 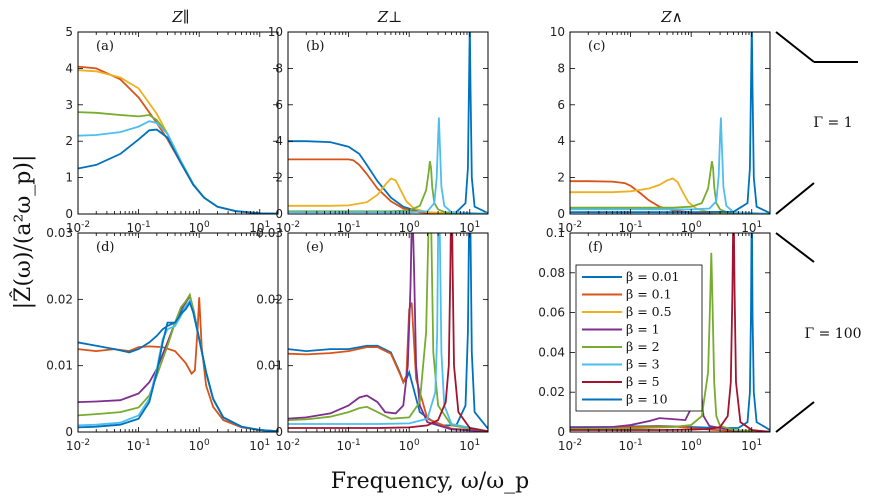 I want to click on y-axis-label: |Ẑ(ω)/(a²ω_p)|, so click(x=22, y=232).